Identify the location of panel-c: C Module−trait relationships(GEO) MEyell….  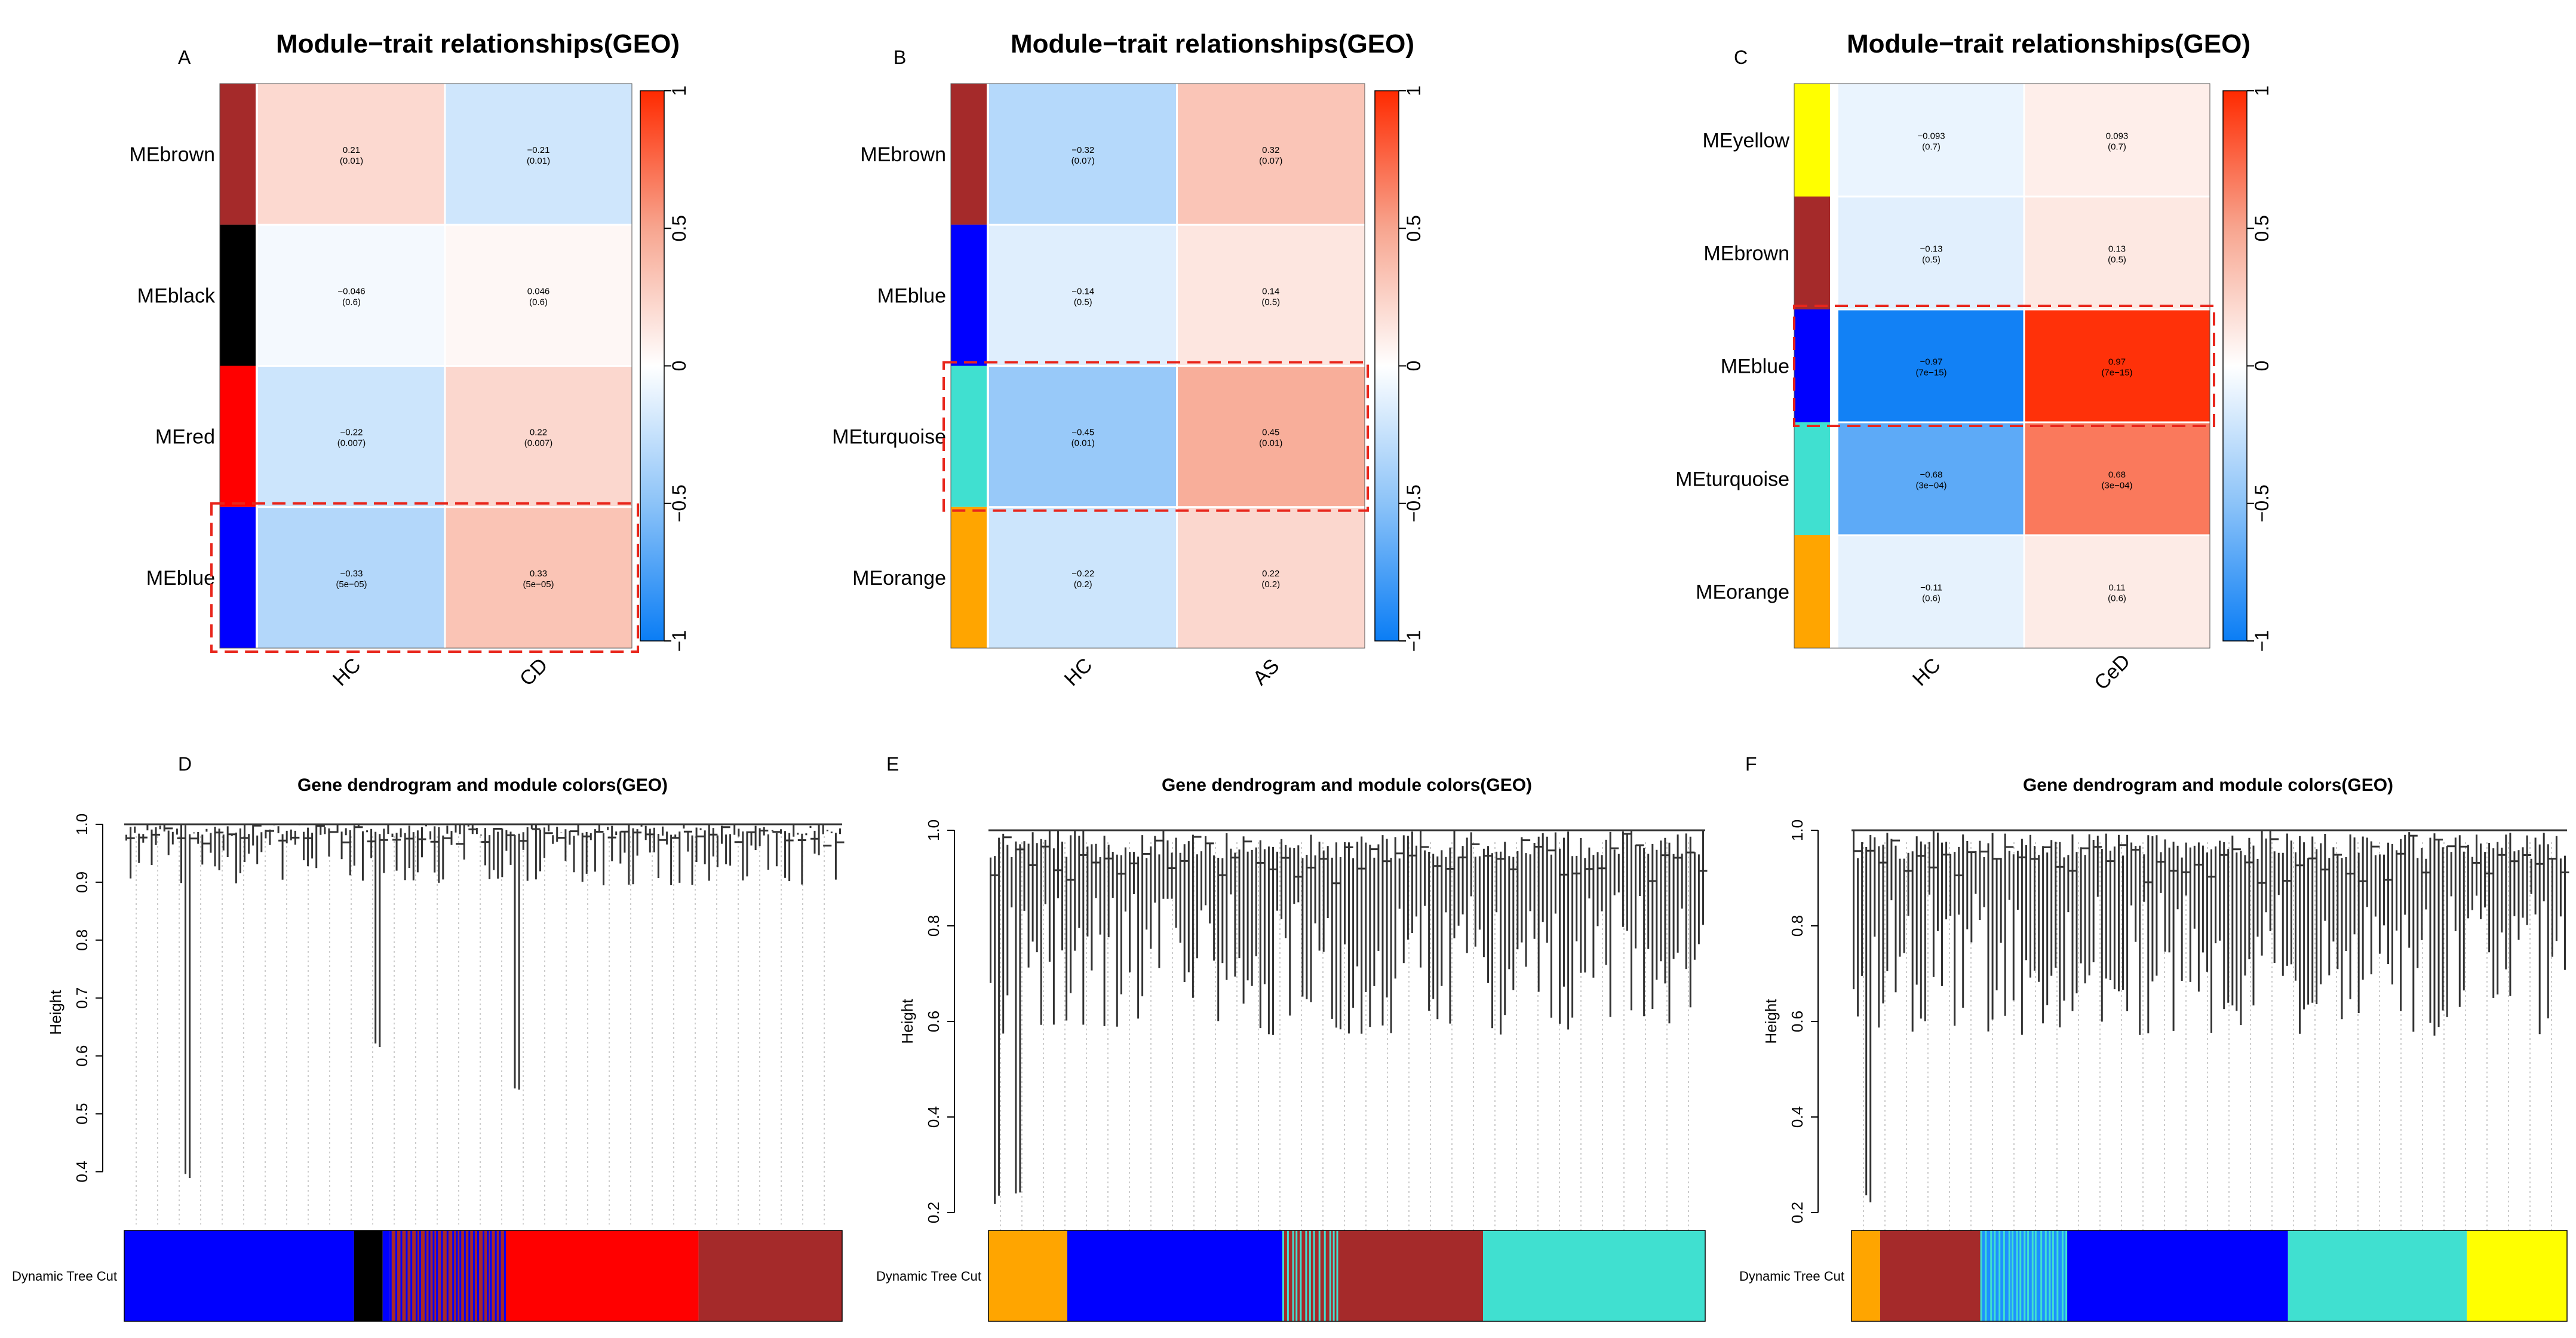
(1974, 362).